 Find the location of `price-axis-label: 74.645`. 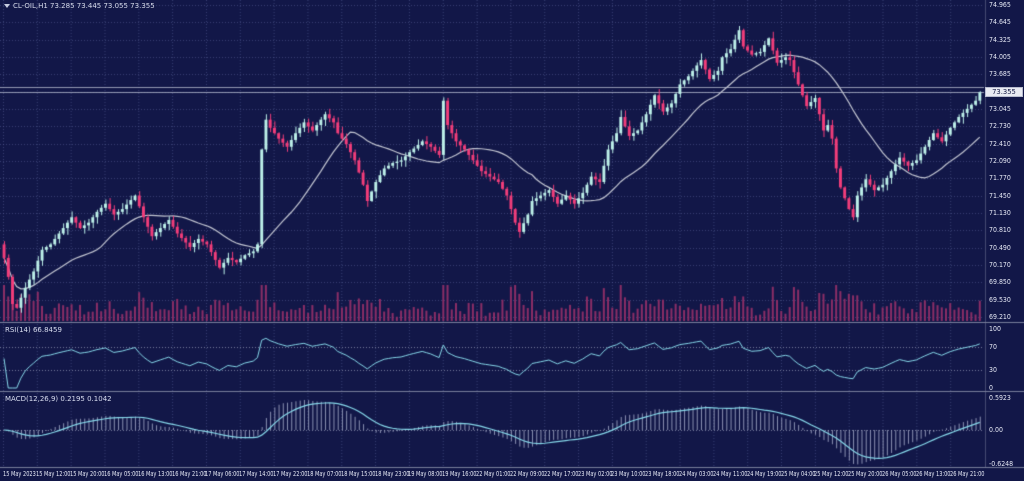

price-axis-label: 74.645 is located at coordinates (1000, 22).